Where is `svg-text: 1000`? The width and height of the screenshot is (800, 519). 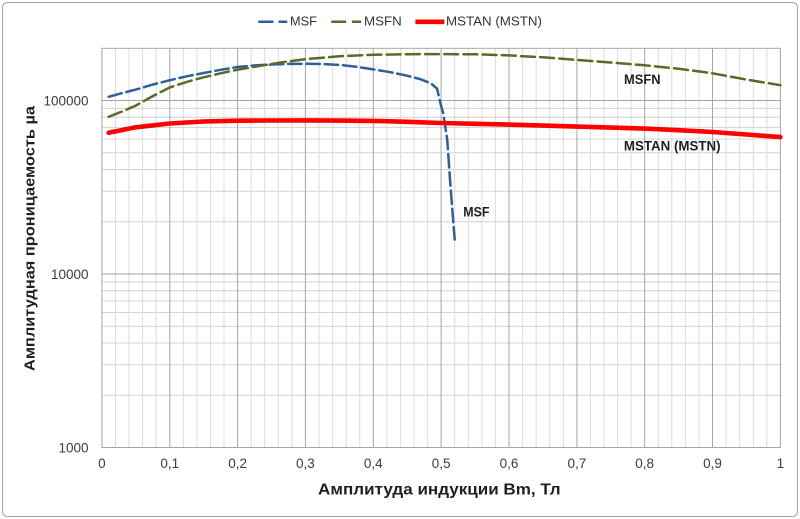
svg-text: 1000 is located at coordinates (73, 448).